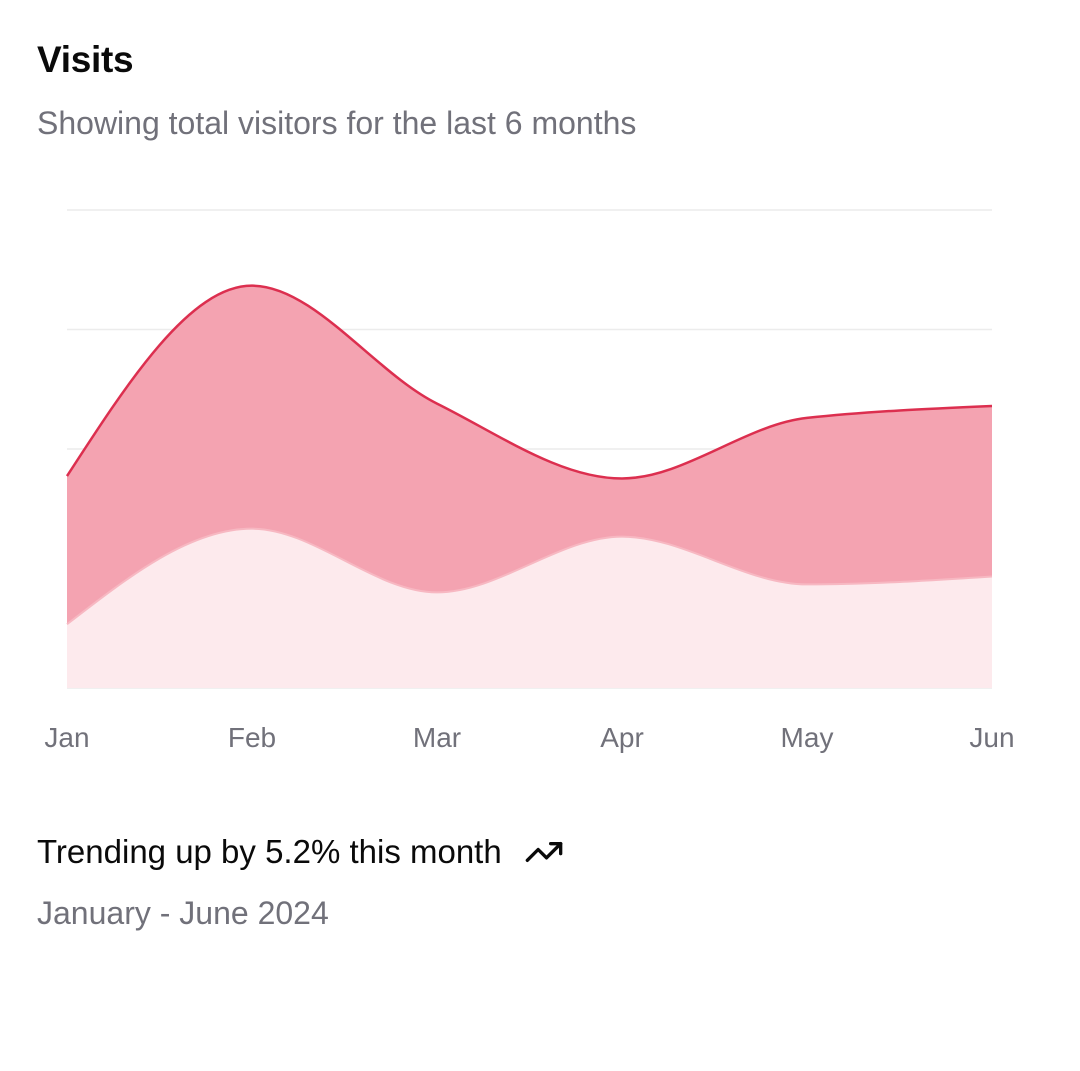  I want to click on card-title: Visits, so click(85, 59).